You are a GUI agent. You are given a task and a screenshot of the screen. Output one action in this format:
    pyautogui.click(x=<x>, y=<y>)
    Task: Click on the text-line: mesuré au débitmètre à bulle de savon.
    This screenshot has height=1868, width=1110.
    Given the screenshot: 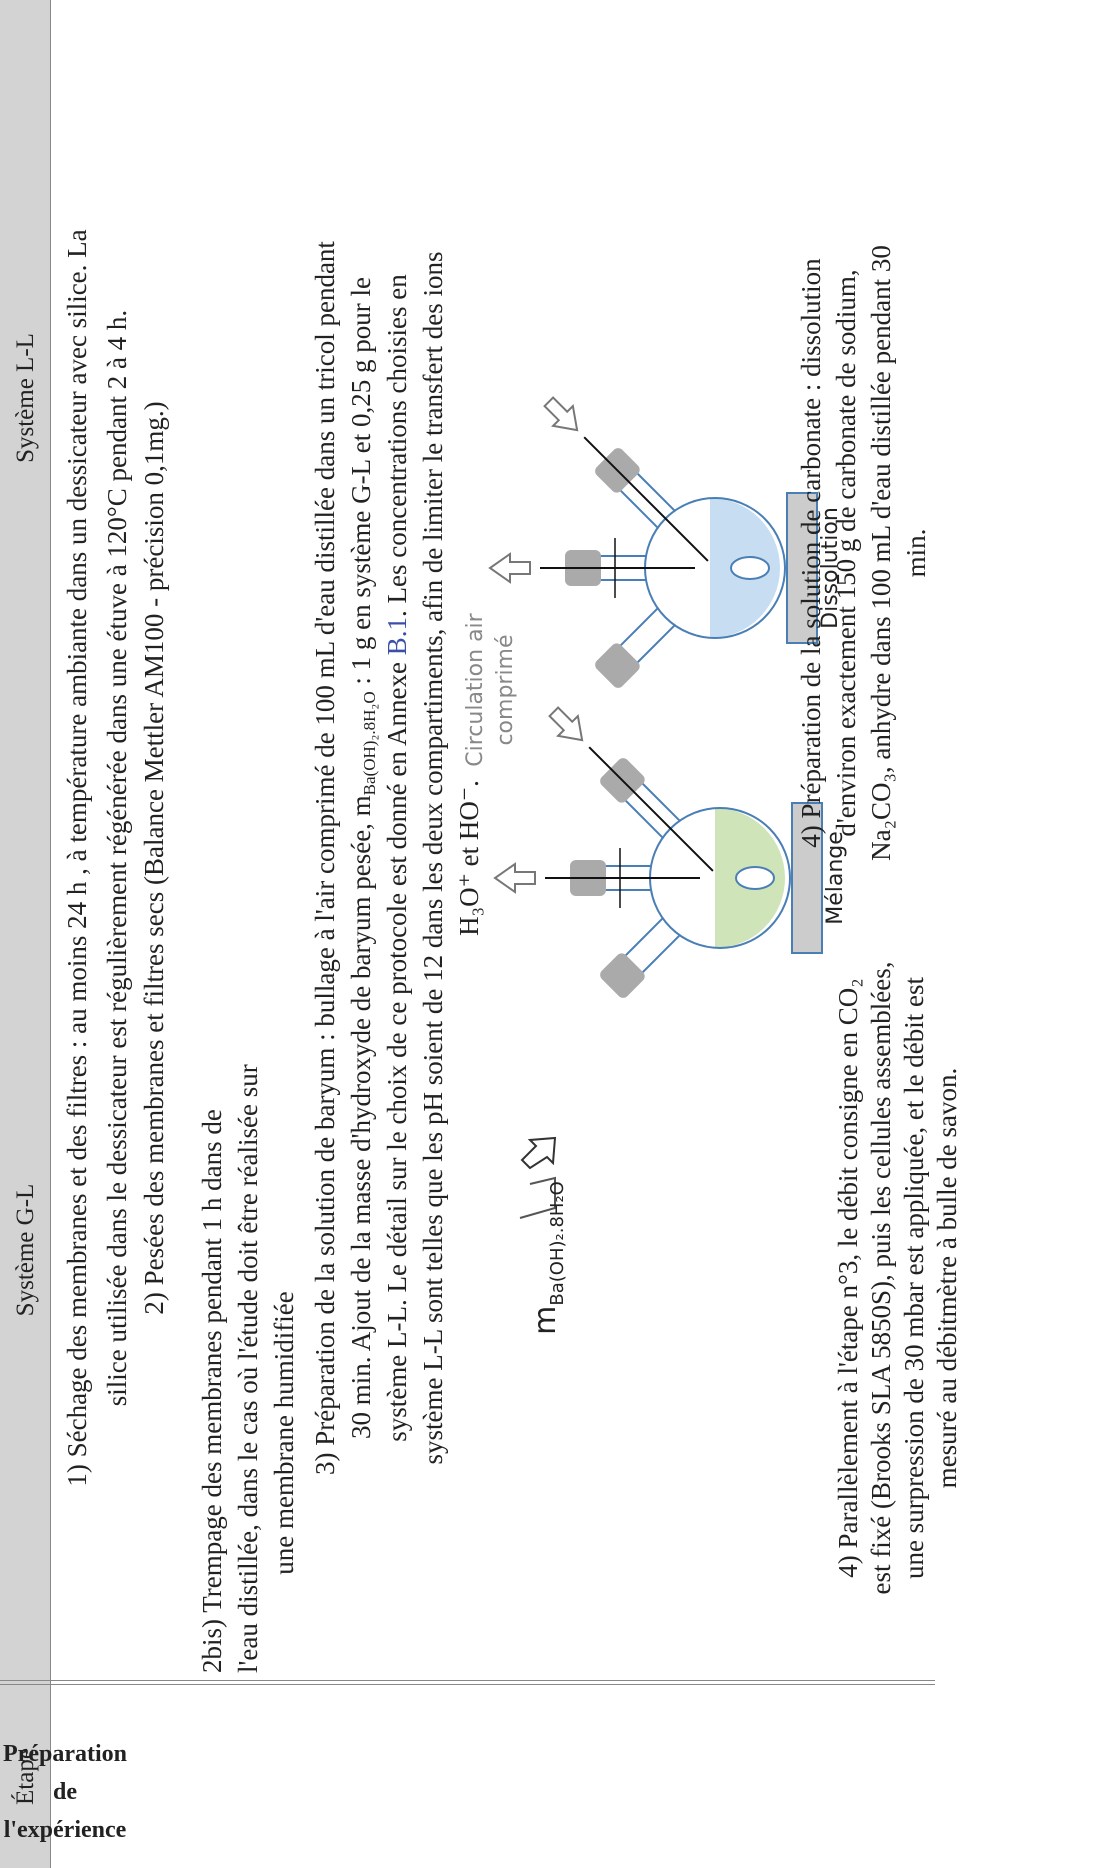 What is the action you would take?
    pyautogui.click(x=947, y=1278)
    